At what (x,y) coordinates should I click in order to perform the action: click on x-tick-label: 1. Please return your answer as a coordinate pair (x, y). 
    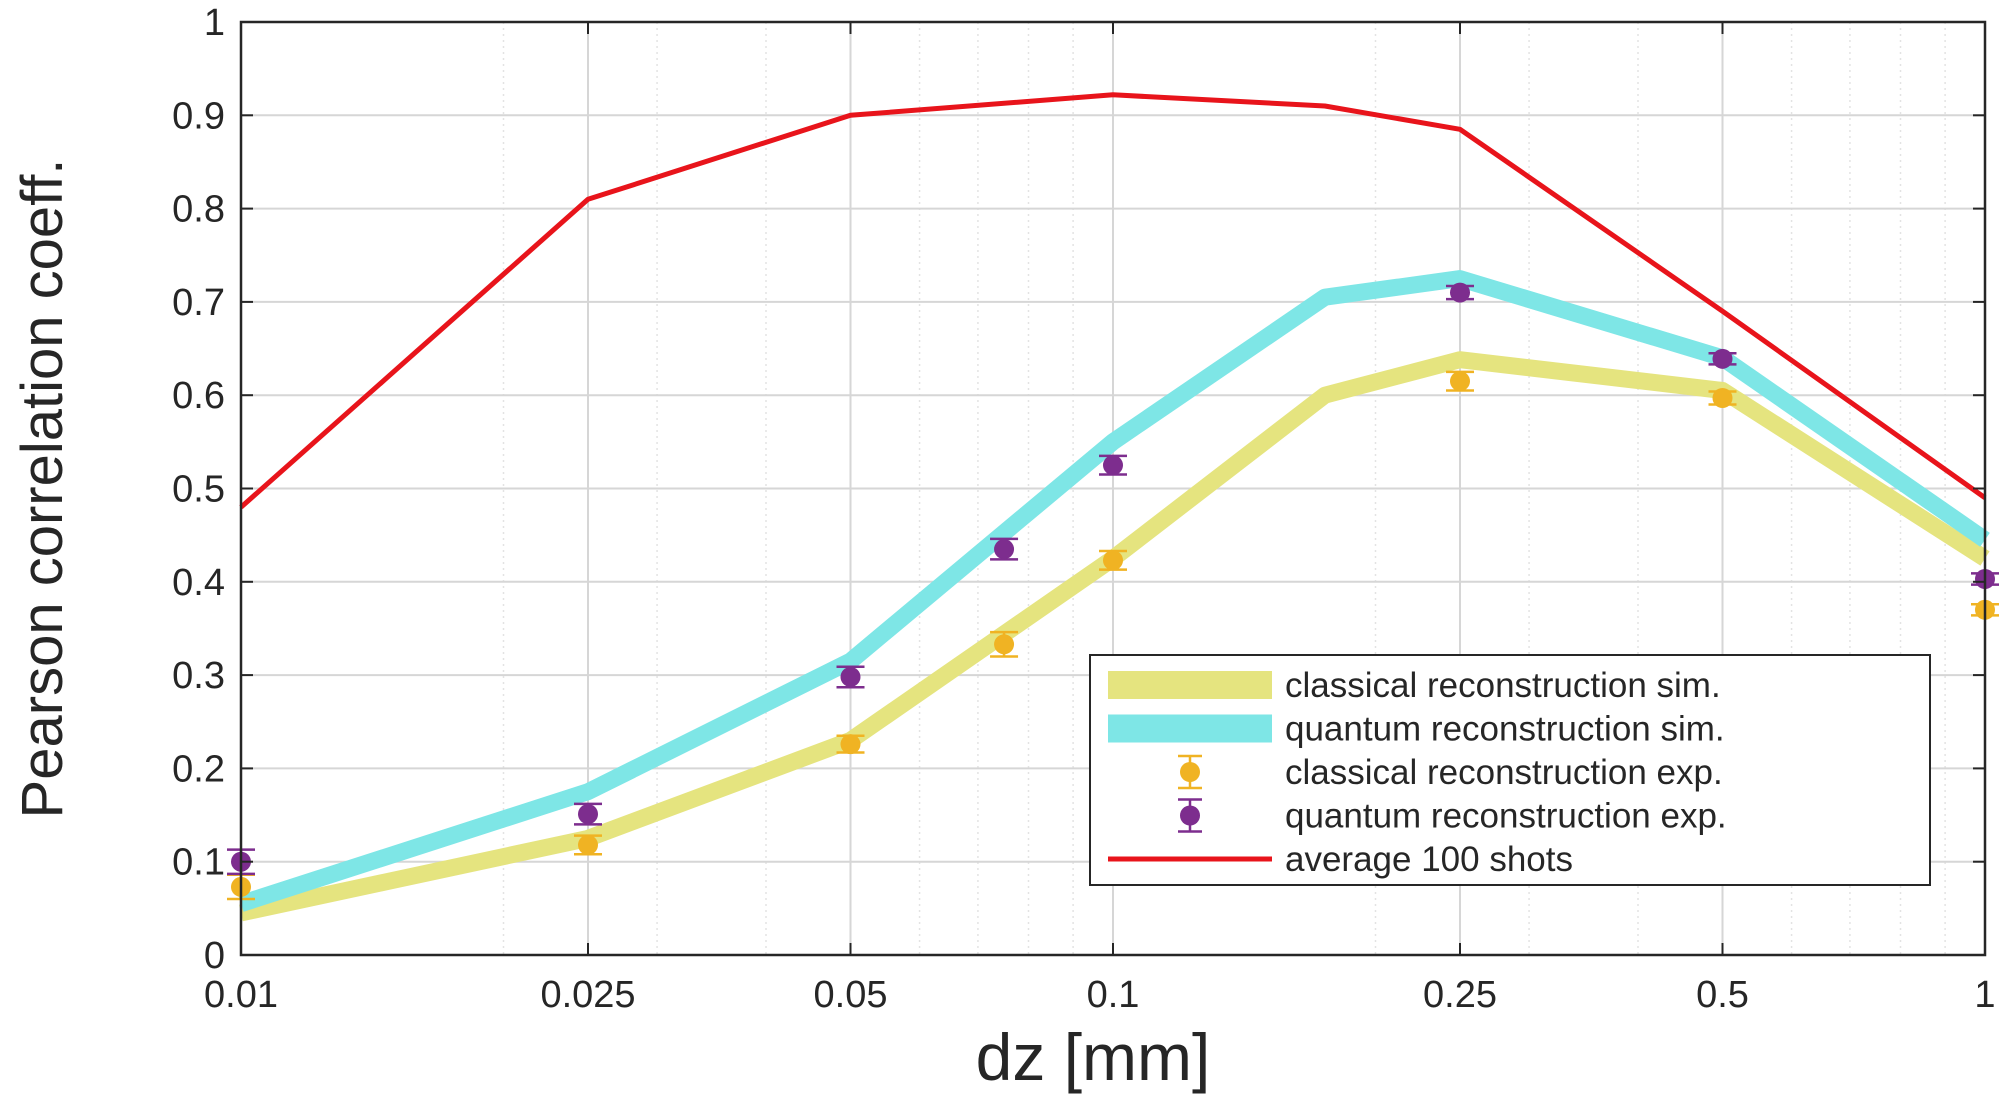
    Looking at the image, I should click on (1984, 995).